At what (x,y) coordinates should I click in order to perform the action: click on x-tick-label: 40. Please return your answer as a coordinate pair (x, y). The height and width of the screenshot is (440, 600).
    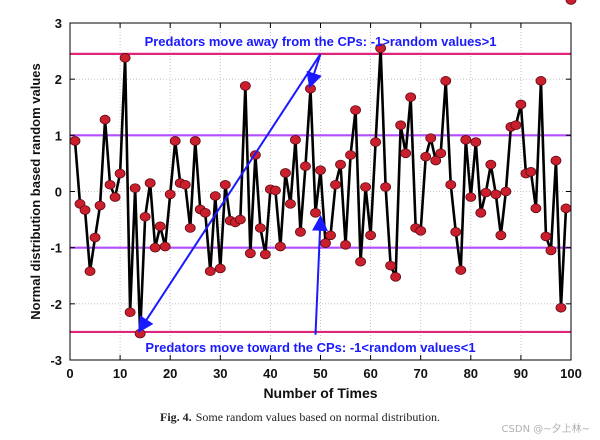
    Looking at the image, I should click on (270, 373).